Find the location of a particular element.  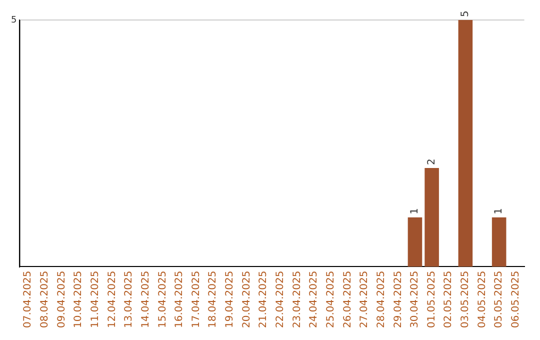

x-tick-label: 25.04.2025 is located at coordinates (330, 299).